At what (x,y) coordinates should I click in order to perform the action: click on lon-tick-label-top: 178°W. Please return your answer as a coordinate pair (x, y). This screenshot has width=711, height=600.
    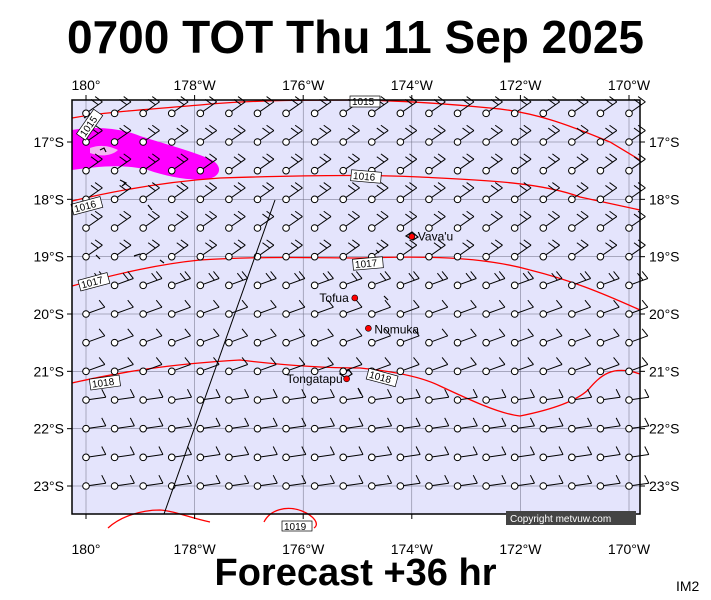
    Looking at the image, I should click on (195, 85).